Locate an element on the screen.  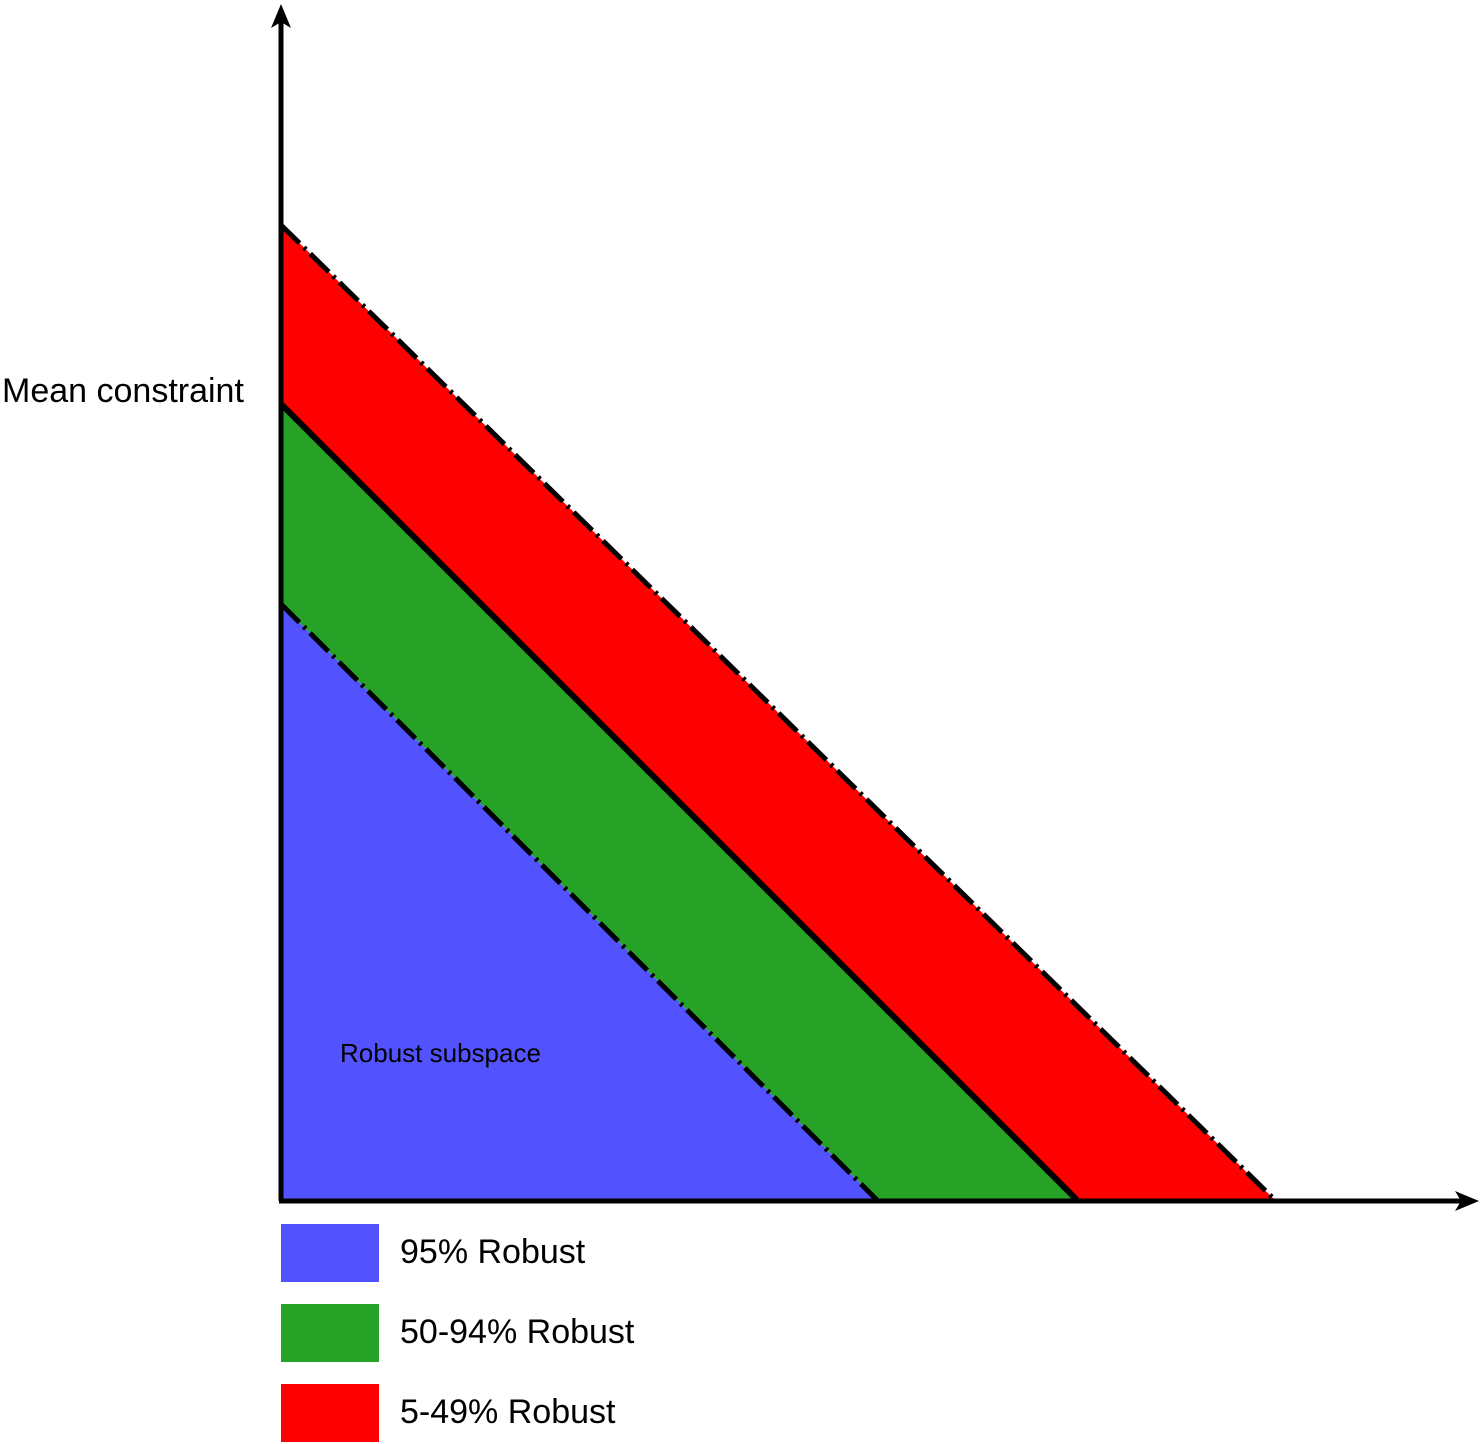
region-label: Robust subspace is located at coordinates (440, 1053).